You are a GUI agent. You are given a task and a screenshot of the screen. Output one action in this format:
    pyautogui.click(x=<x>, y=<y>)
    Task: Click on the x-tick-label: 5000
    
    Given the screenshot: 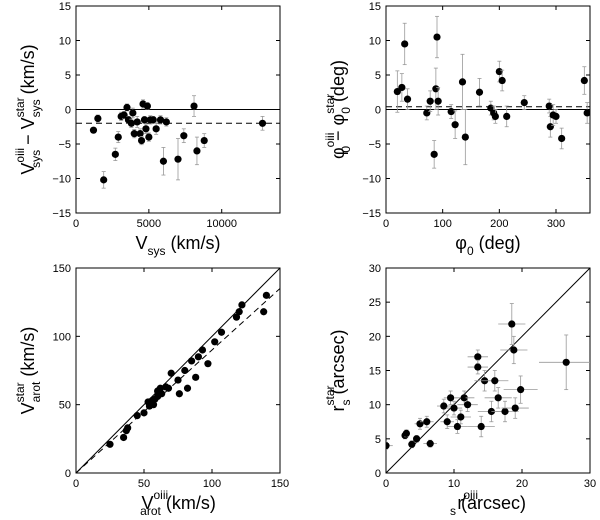 What is the action you would take?
    pyautogui.click(x=149, y=224)
    